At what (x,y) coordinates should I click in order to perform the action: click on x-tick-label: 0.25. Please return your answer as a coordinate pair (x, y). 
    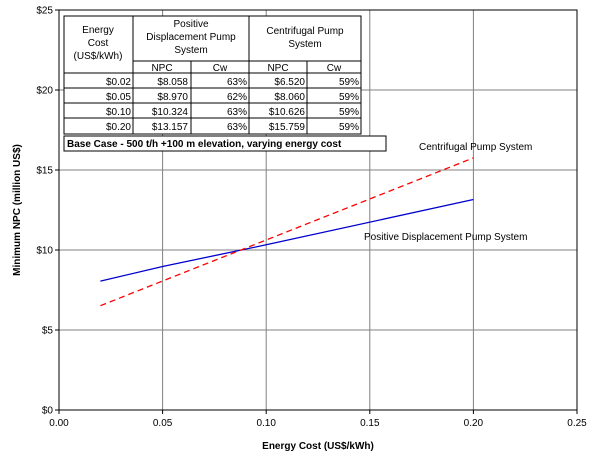
    Looking at the image, I should click on (577, 423).